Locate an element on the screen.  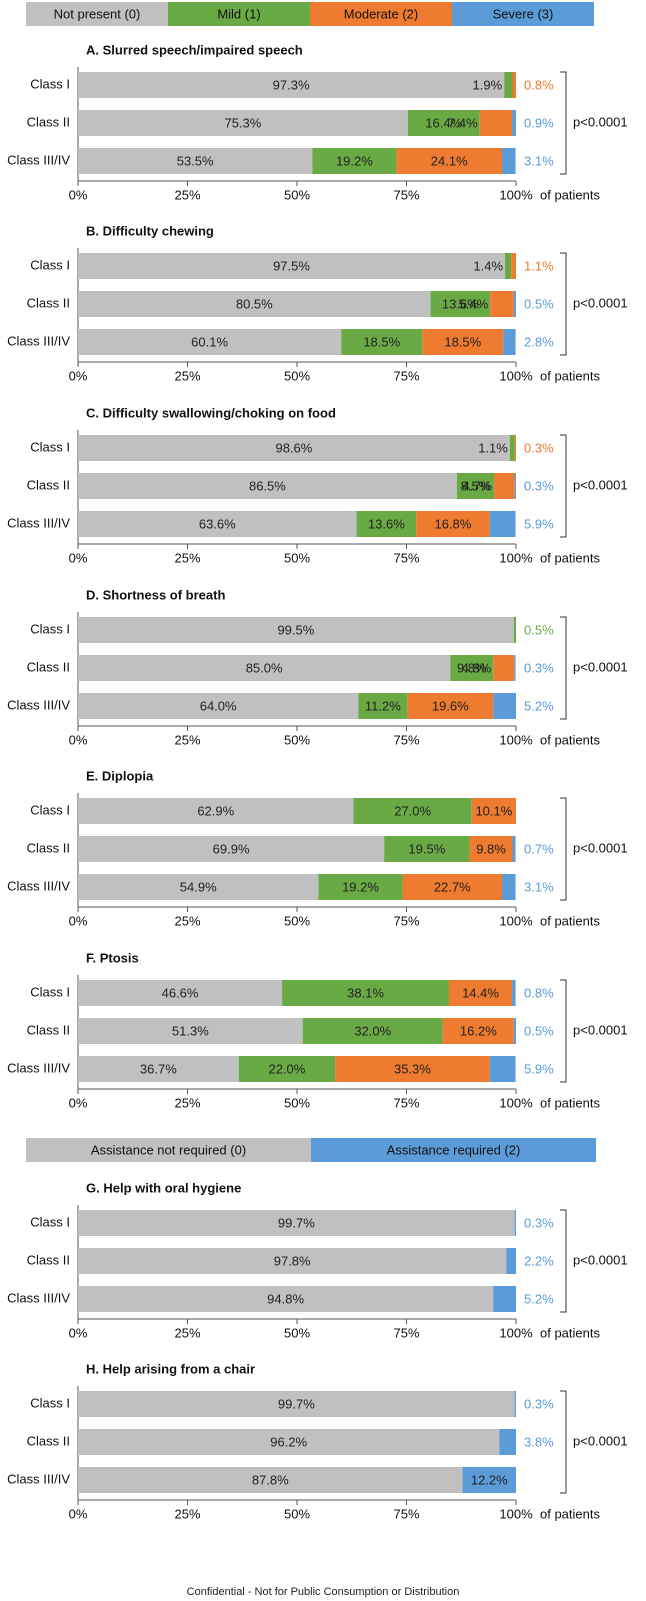
x-axis-unit-label: of patients is located at coordinates (570, 1332).